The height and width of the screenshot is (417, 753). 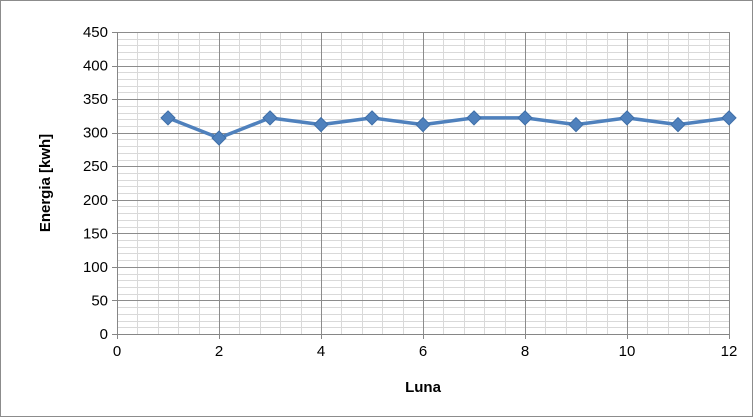 I want to click on series-energia, so click(x=448, y=128).